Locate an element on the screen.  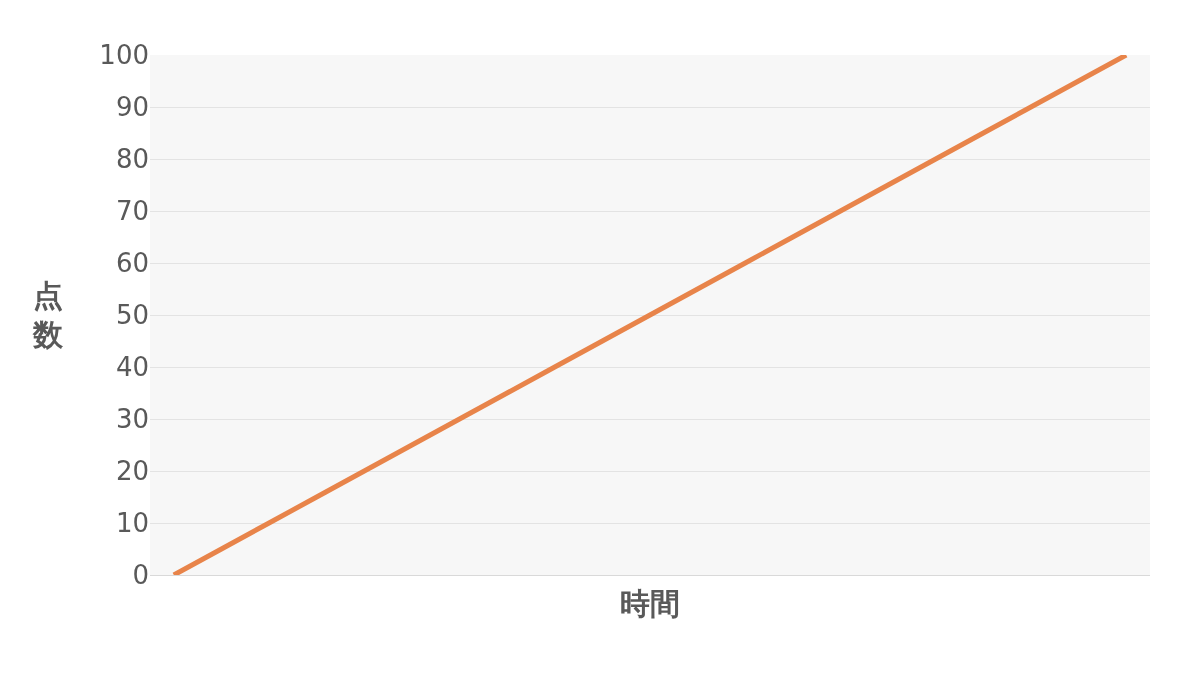
y-axis-title: 点数 is located at coordinates (48, 315).